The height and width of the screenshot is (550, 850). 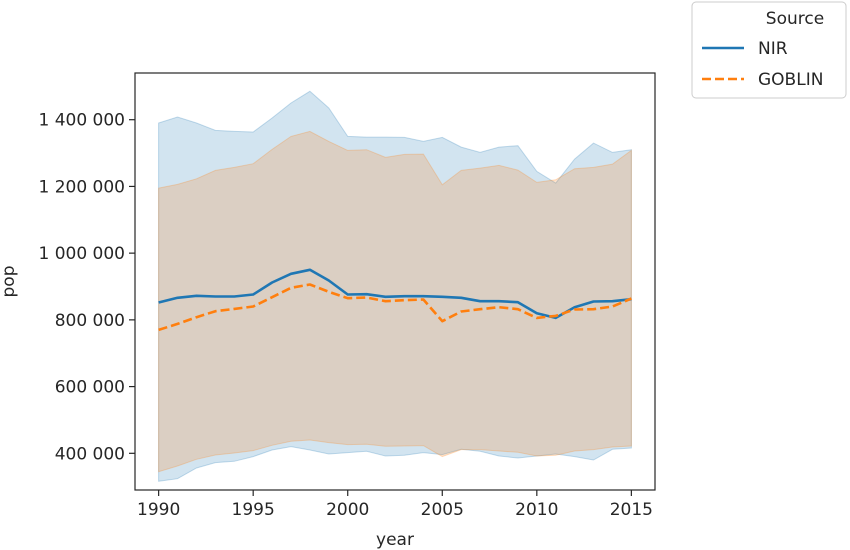 What do you see at coordinates (90, 321) in the screenshot?
I see `y-tick-label: 800 000` at bounding box center [90, 321].